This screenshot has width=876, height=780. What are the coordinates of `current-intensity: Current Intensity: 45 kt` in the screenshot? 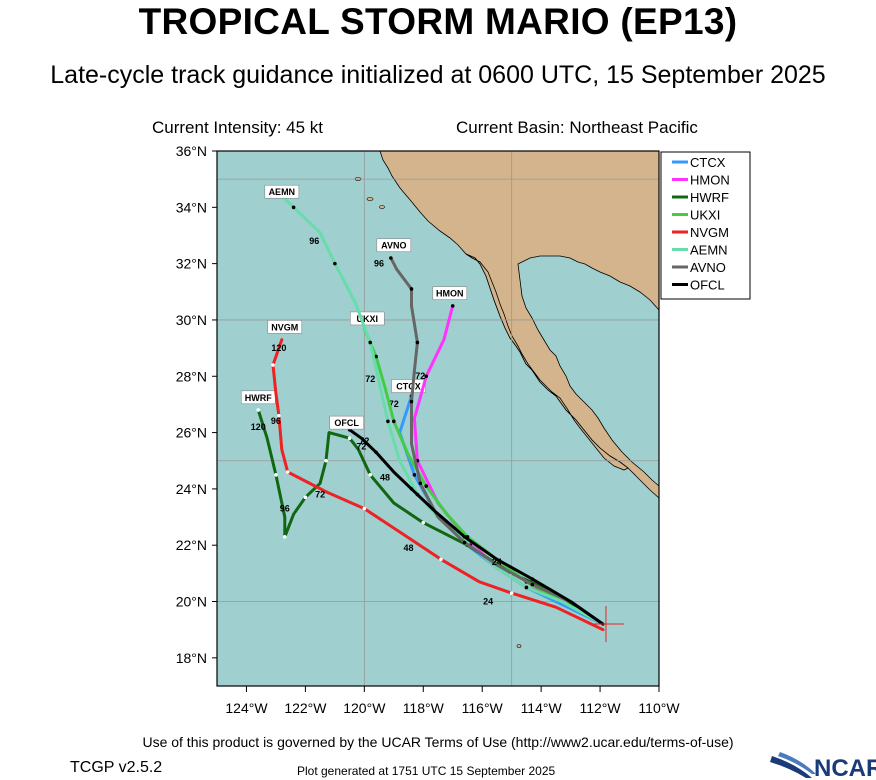 It's located at (238, 127).